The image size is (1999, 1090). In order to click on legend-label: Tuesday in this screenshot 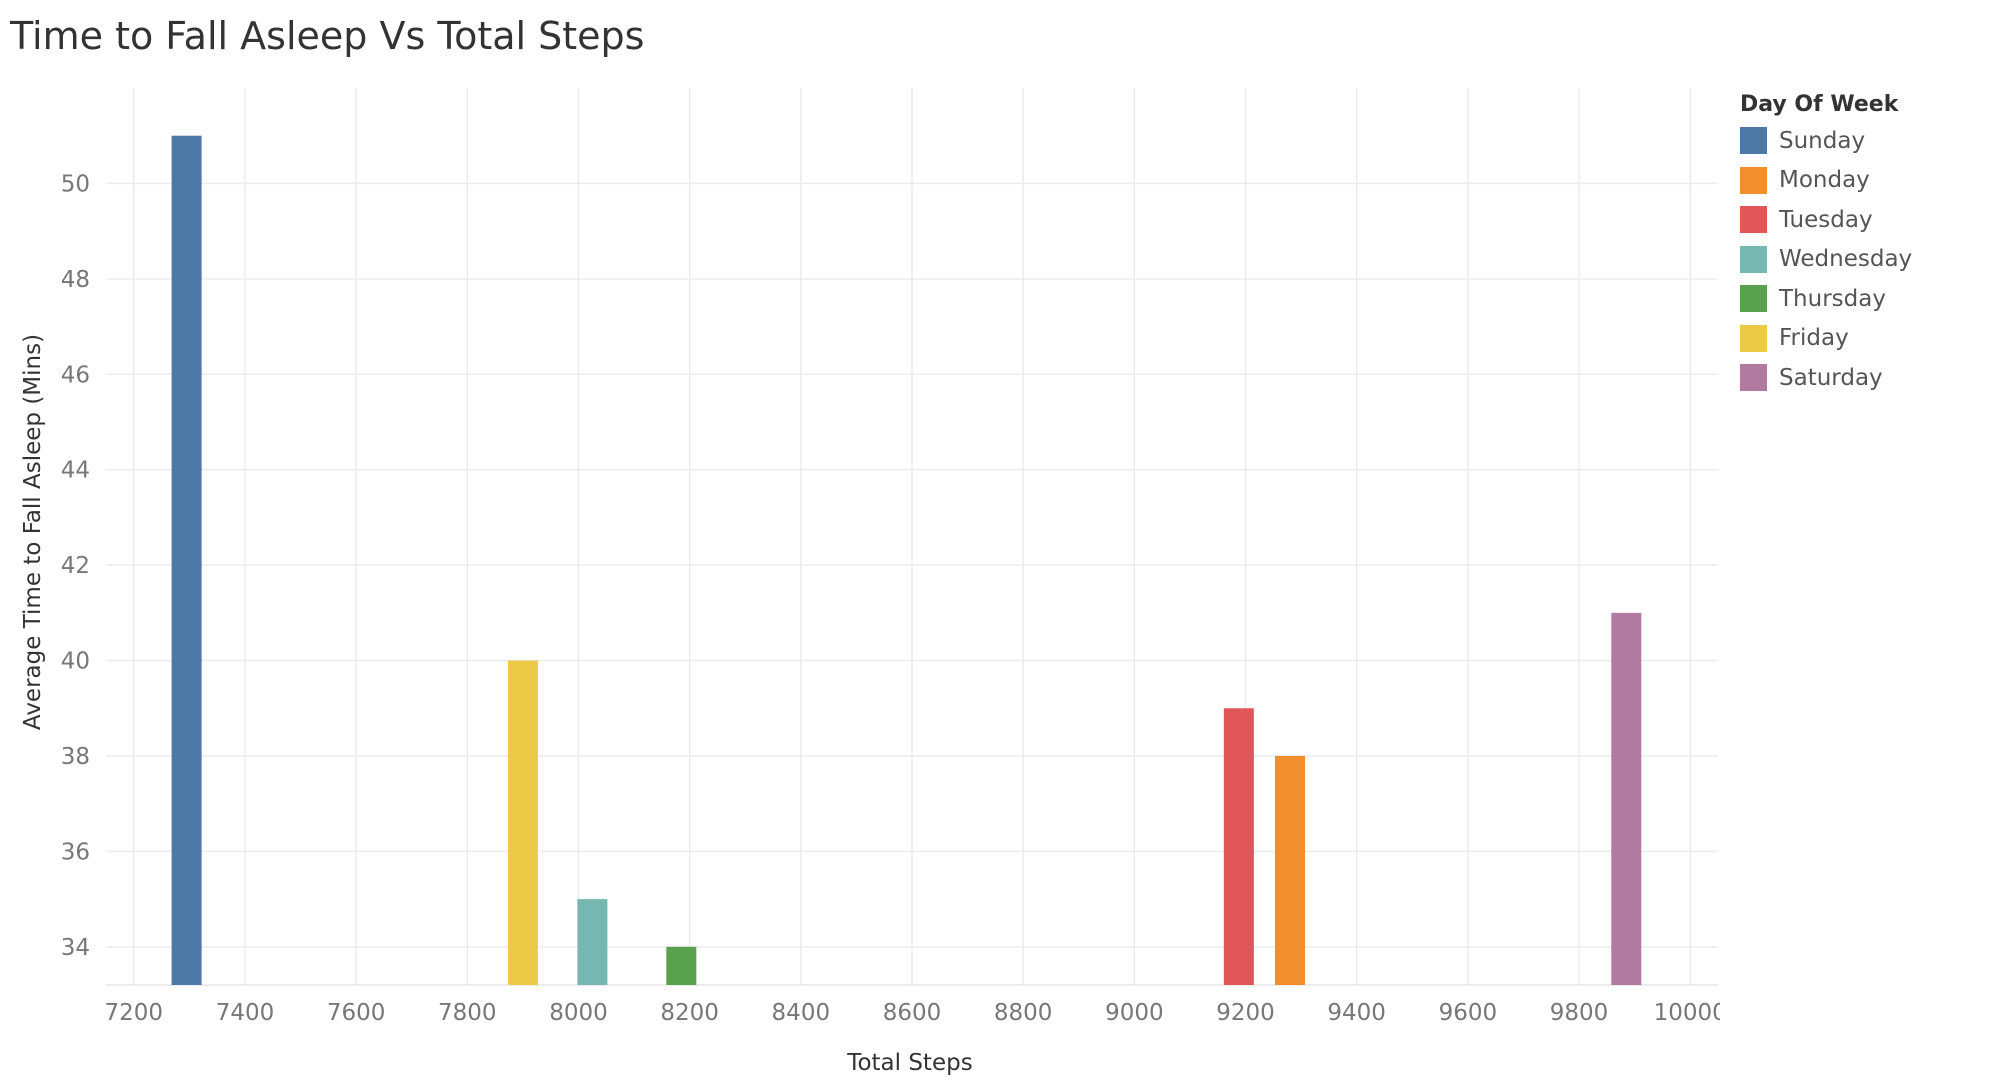, I will do `click(1826, 219)`.